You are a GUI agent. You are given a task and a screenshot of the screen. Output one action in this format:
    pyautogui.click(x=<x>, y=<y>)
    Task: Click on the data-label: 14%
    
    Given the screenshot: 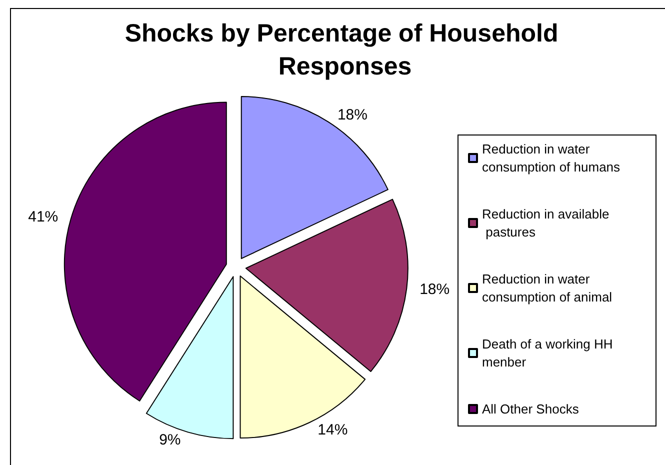 What is the action you would take?
    pyautogui.click(x=333, y=429)
    